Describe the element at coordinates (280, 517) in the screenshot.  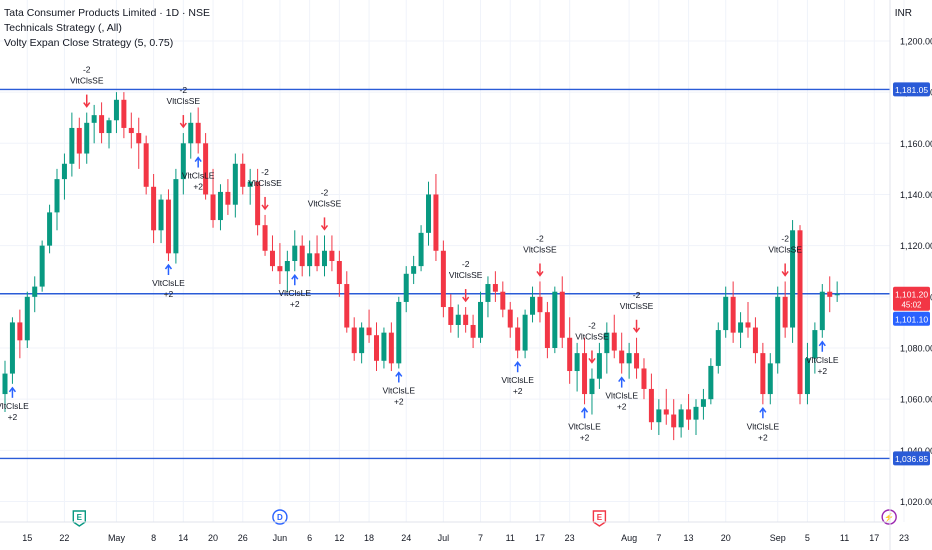
I see `event-marker: D` at that location.